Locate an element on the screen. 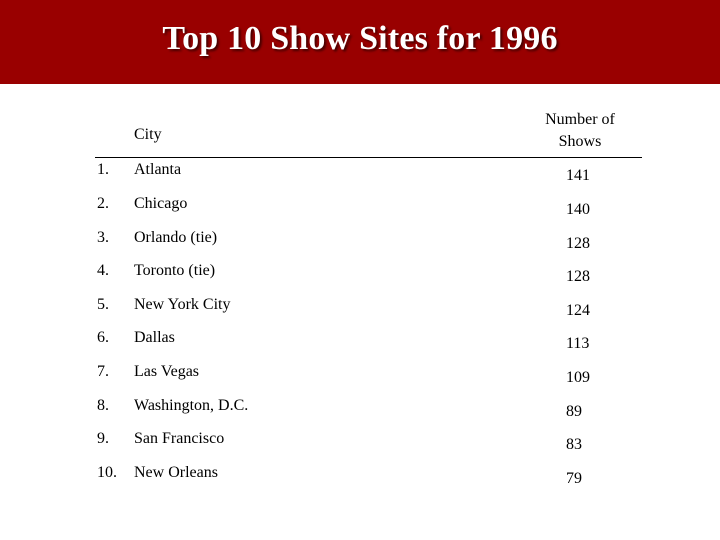  row-rank: 8. is located at coordinates (103, 405).